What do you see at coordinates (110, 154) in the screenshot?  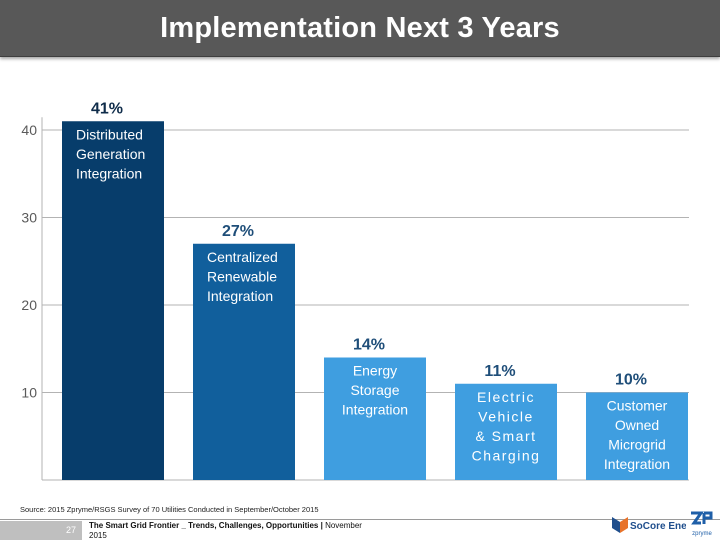 I see `bar-category-label: Generation` at bounding box center [110, 154].